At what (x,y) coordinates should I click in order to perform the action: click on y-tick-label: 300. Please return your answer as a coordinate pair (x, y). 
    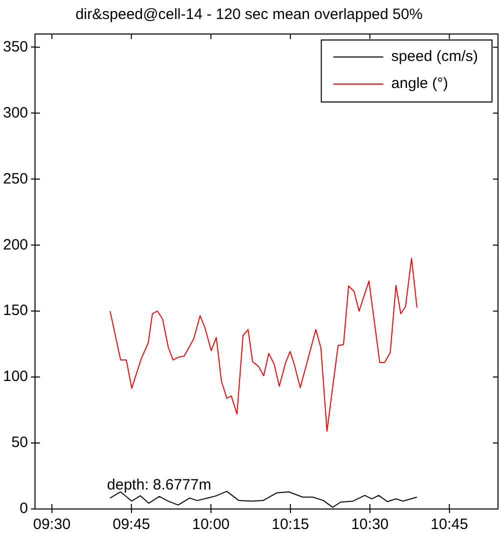
    Looking at the image, I should click on (15, 113).